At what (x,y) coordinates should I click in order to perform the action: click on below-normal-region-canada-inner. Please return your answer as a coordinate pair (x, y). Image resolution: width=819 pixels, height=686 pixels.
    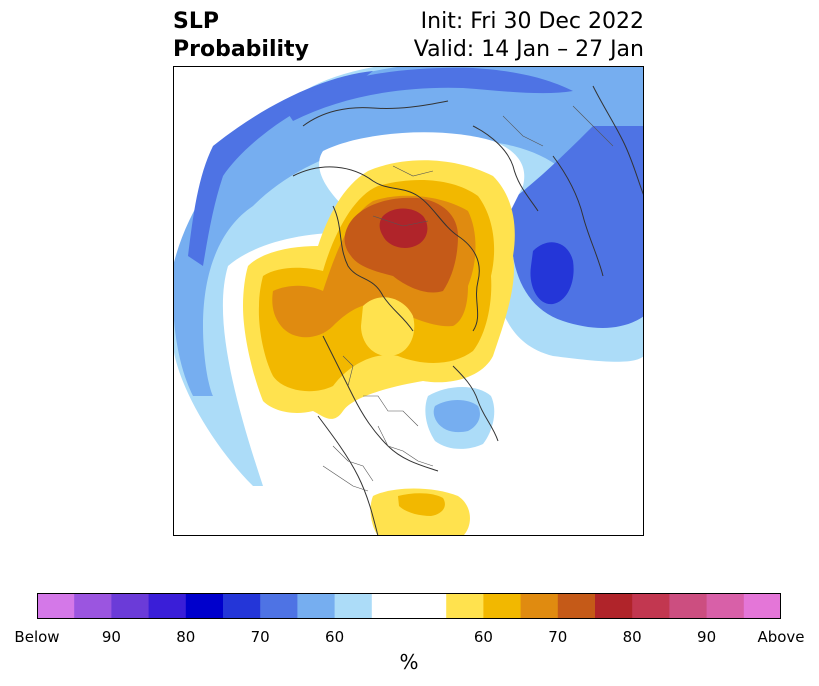
    Looking at the image, I should click on (456, 416).